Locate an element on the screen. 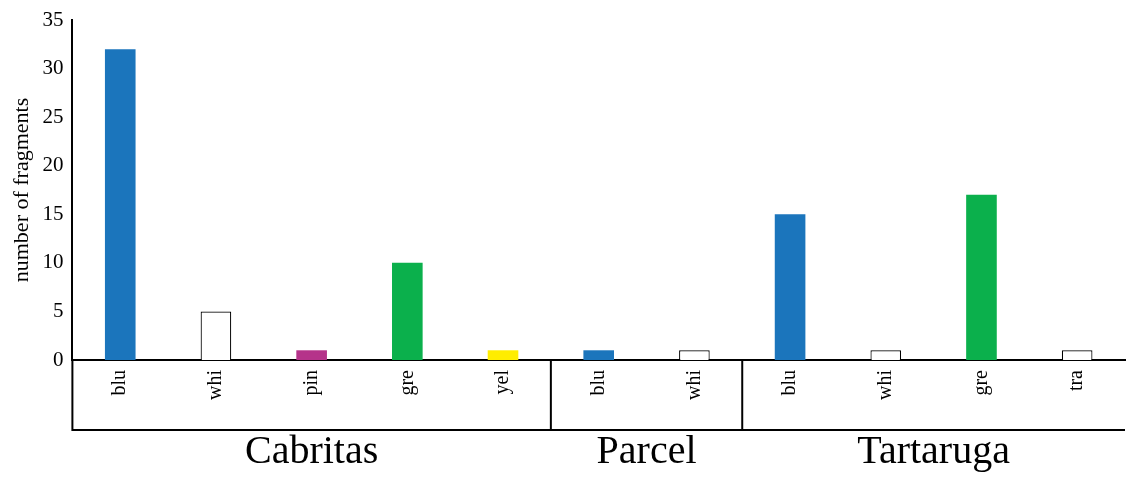 The width and height of the screenshot is (1135, 485). text: Cabritas is located at coordinates (311, 449).